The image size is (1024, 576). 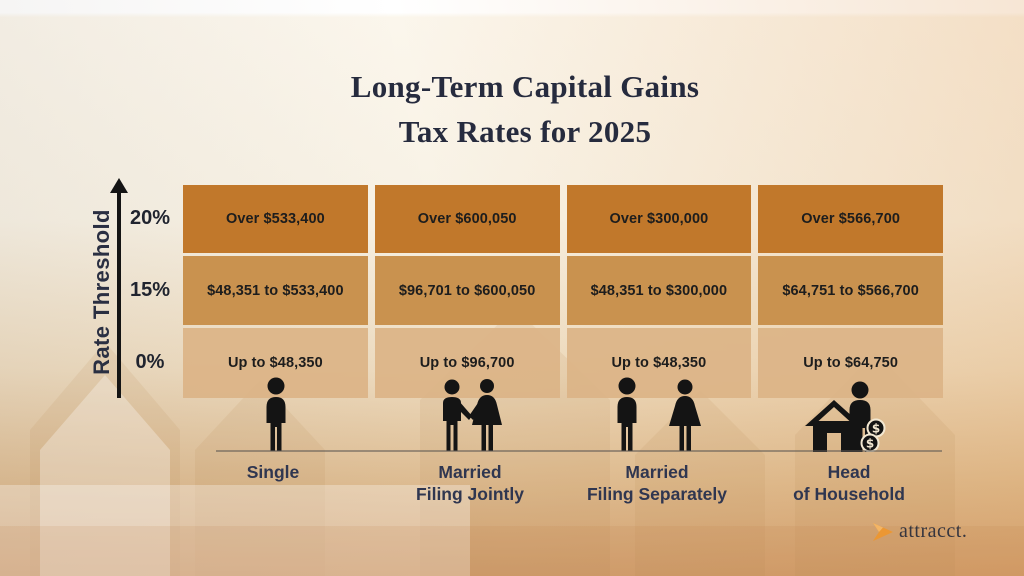 I want to click on table-cell: $96,701 to $600,050, so click(x=467, y=290).